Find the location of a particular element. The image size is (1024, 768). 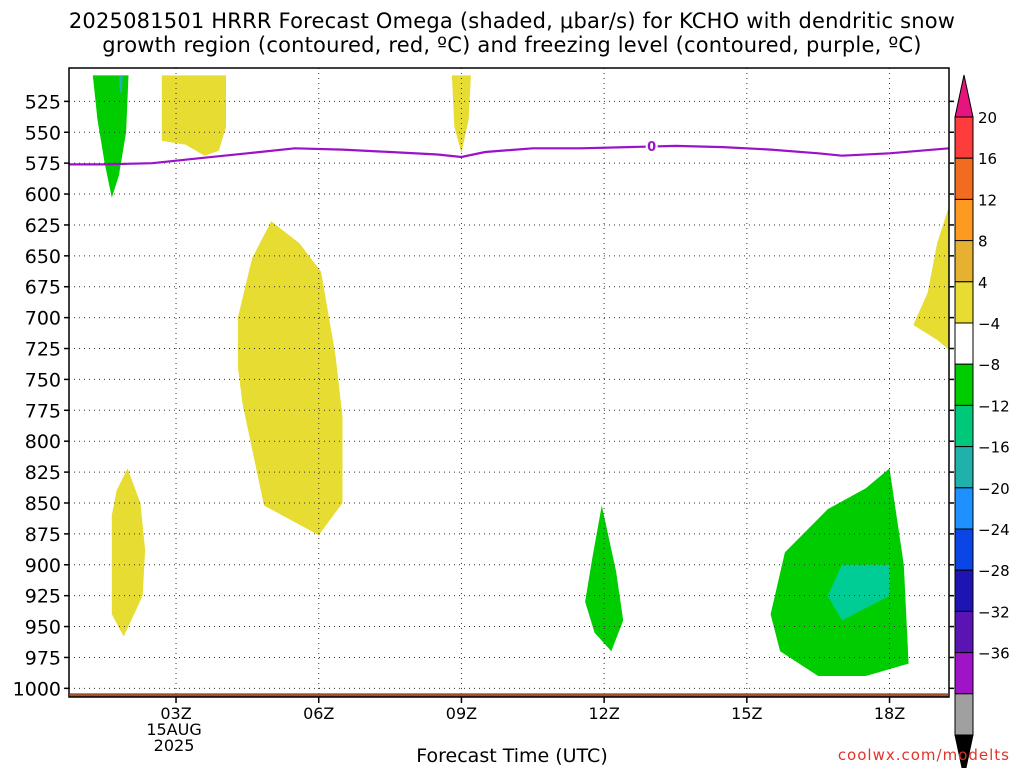

colorbar-label-13: −36 is located at coordinates (994, 654).